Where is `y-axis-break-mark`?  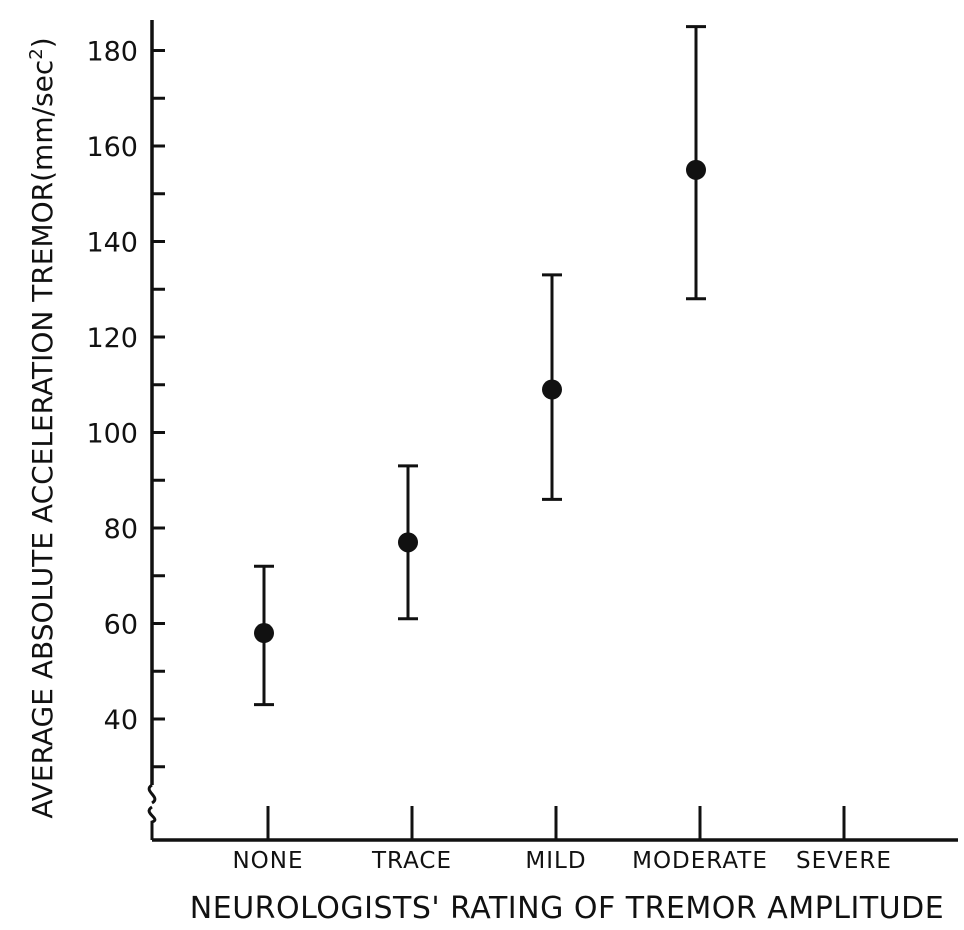
y-axis-break-mark is located at coordinates (152, 812).